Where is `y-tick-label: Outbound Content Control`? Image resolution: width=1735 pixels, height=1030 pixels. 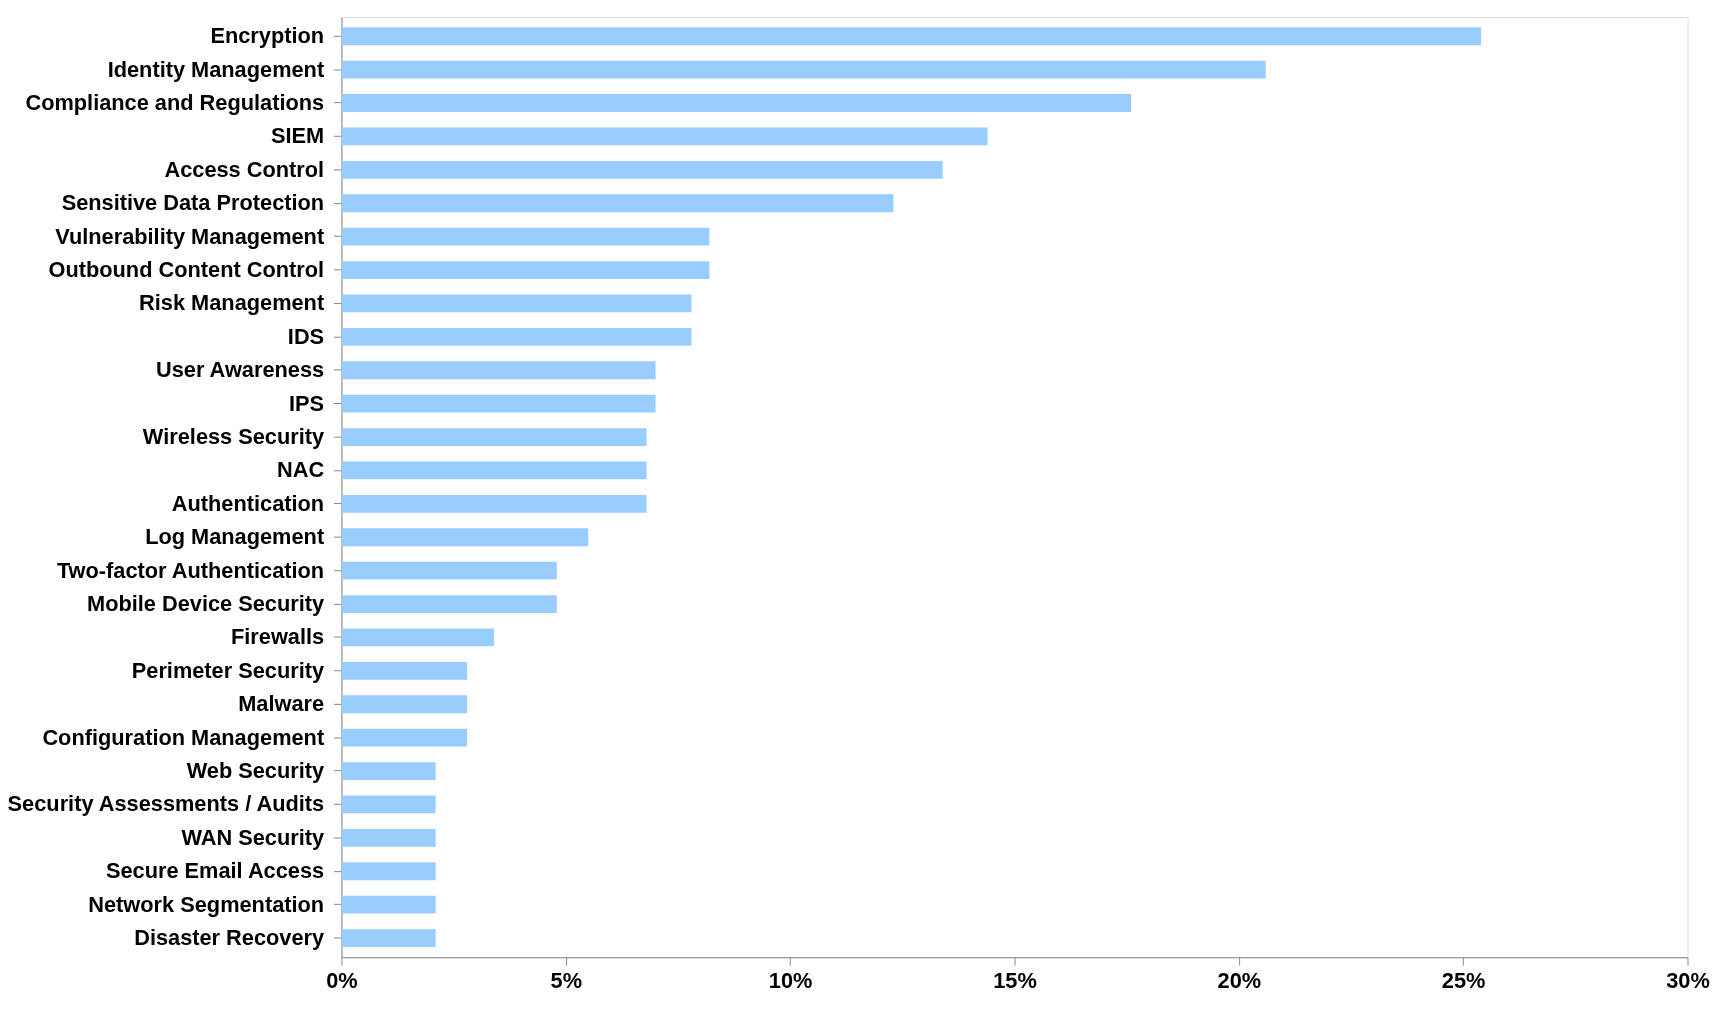
y-tick-label: Outbound Content Control is located at coordinates (186, 269).